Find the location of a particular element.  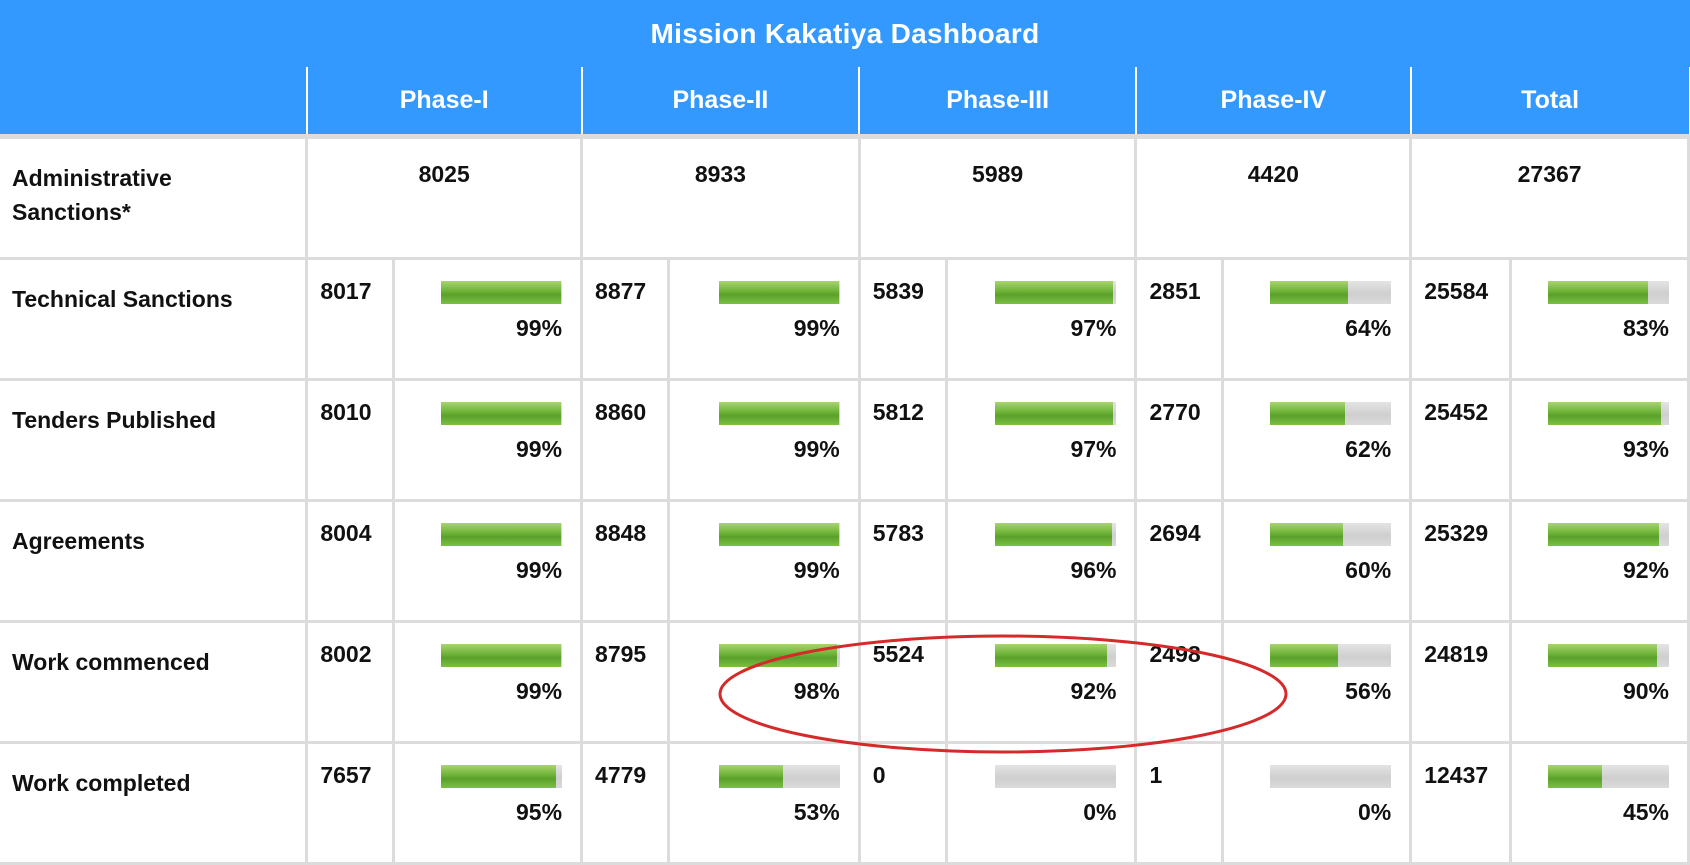

progress-cell-phase-2: 53% is located at coordinates (764, 803).